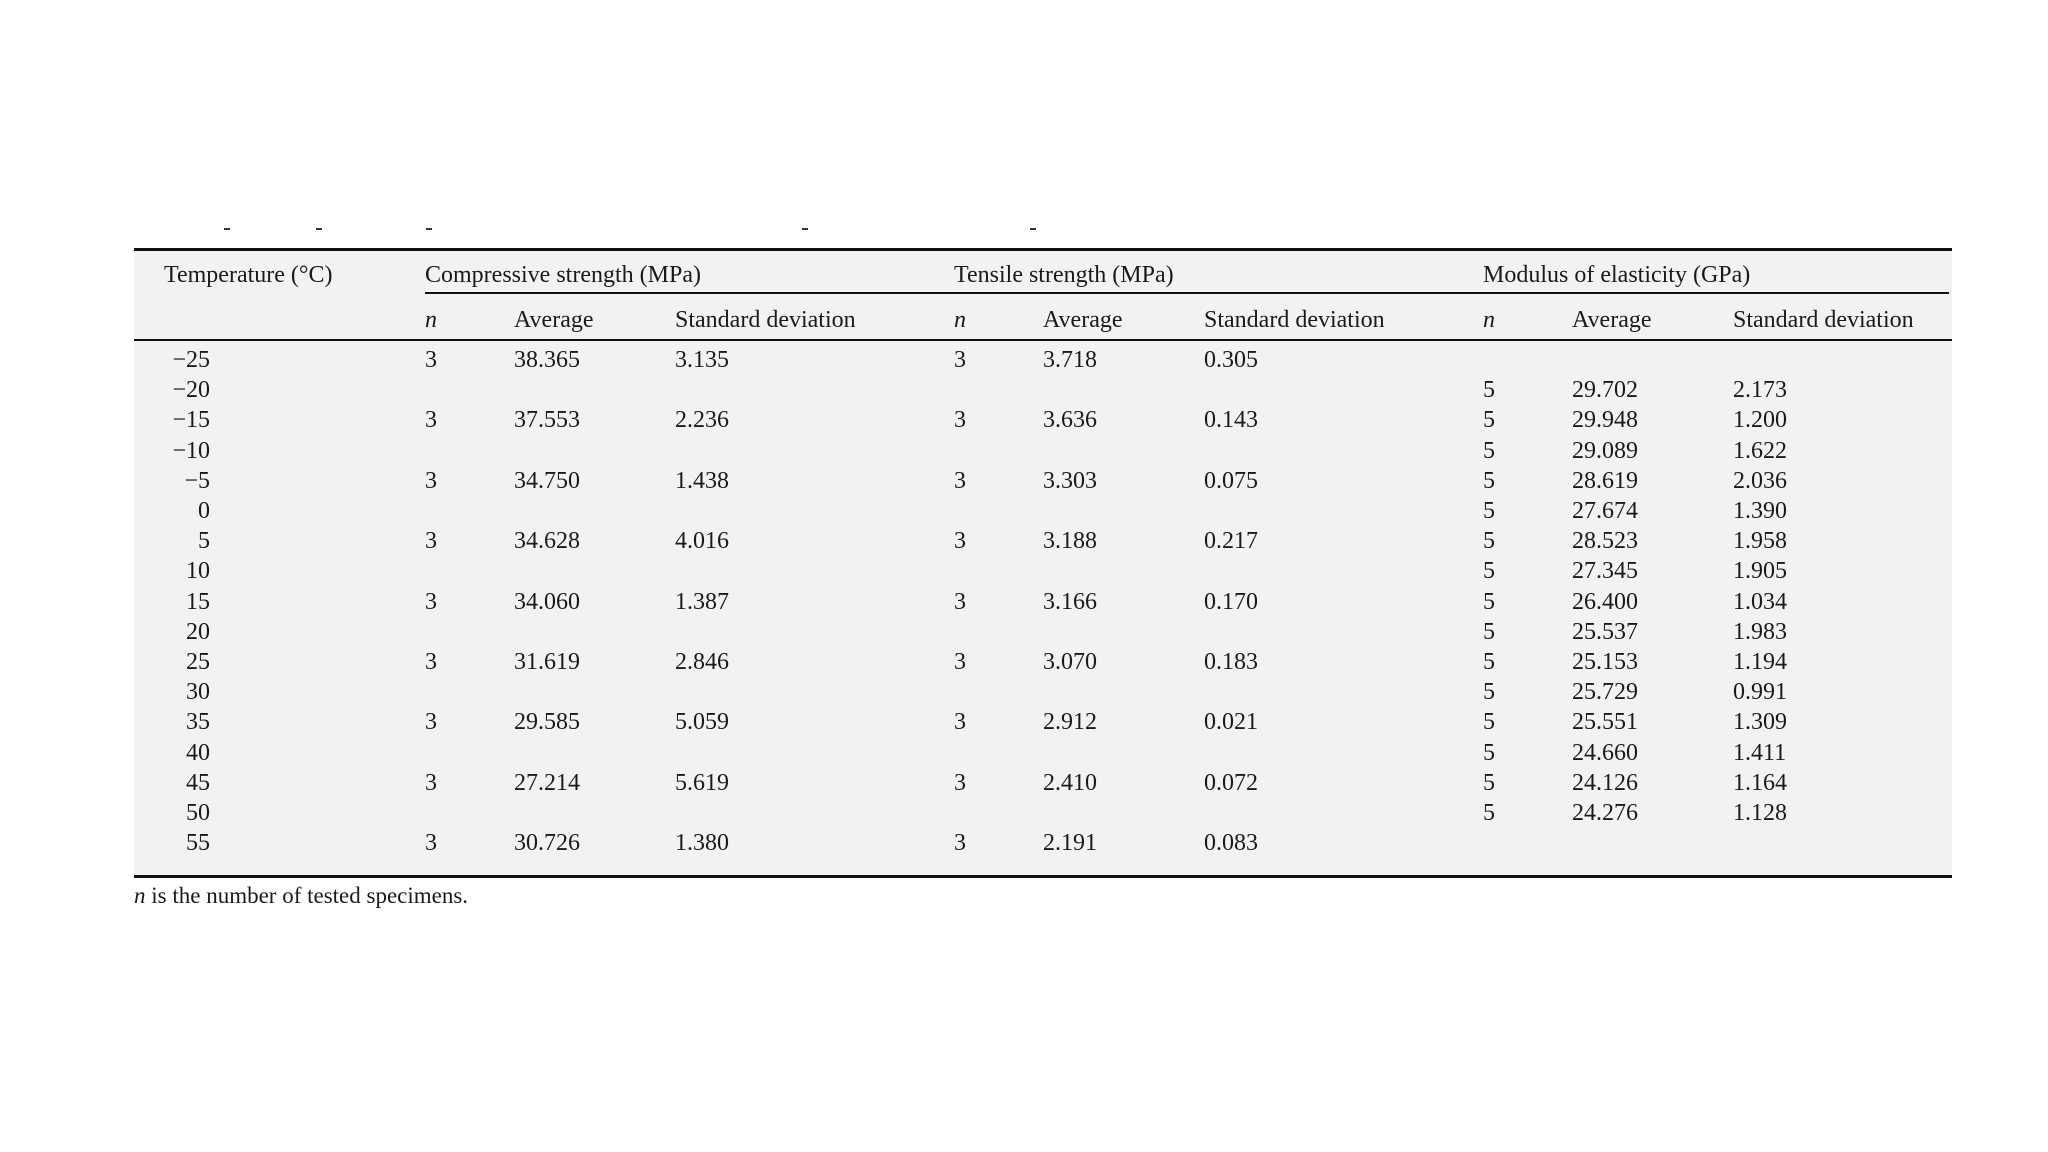 This screenshot has width=2048, height=1152. I want to click on table-footnote: n is the number of tested specimens., so click(301, 896).